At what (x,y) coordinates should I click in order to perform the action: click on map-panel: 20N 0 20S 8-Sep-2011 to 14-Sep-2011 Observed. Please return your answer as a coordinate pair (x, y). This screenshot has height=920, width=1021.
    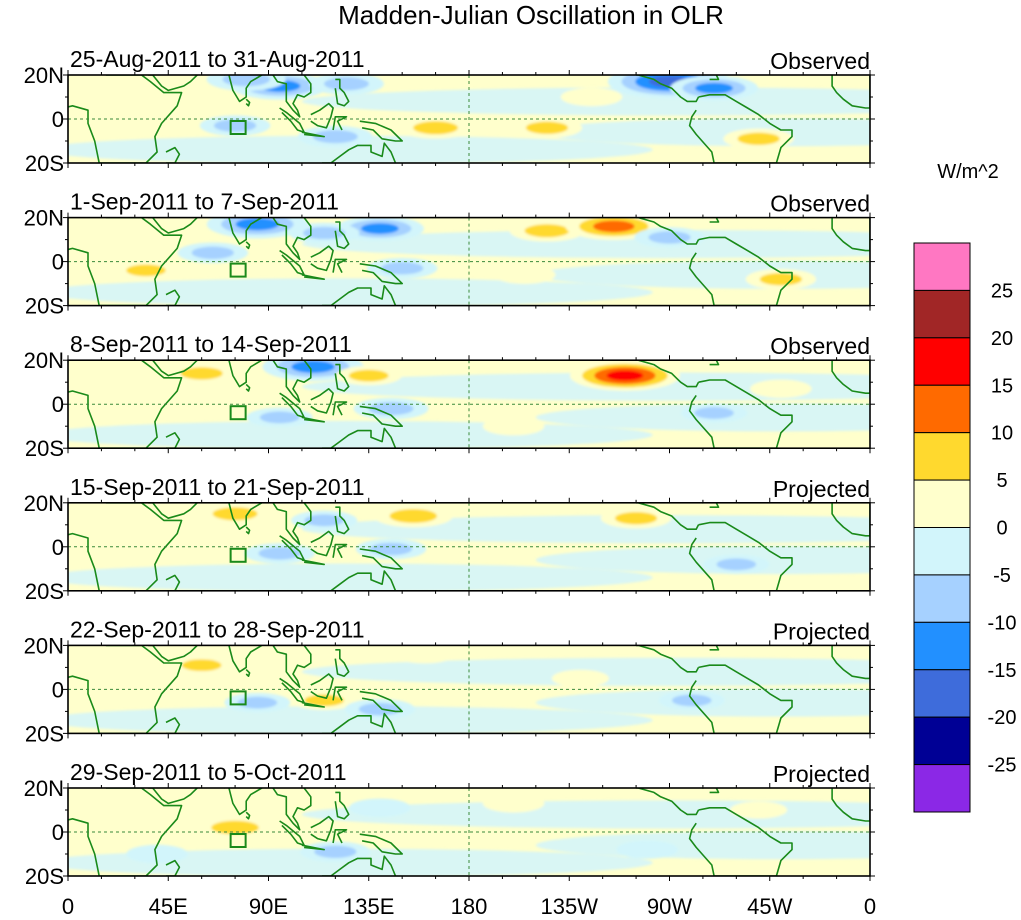
    Looking at the image, I should click on (449, 396).